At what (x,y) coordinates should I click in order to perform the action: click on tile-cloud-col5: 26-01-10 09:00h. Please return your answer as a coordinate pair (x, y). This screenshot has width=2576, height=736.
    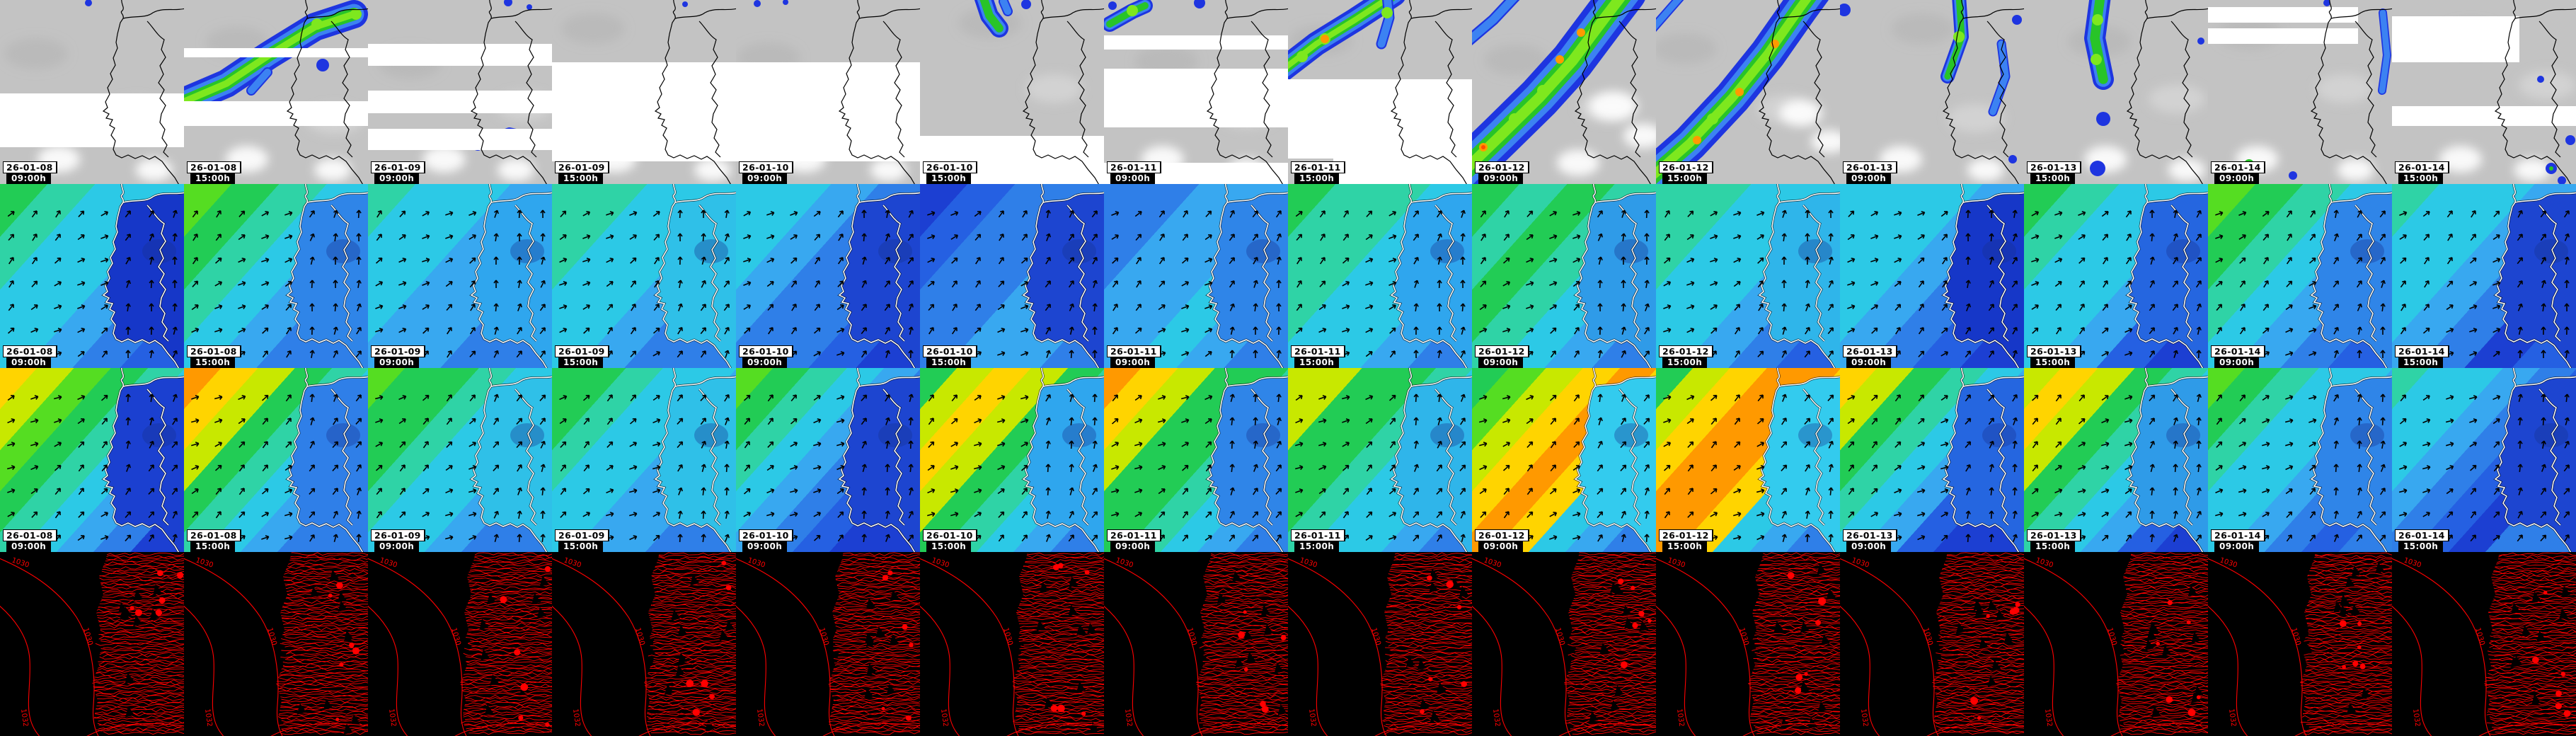
    Looking at the image, I should click on (828, 92).